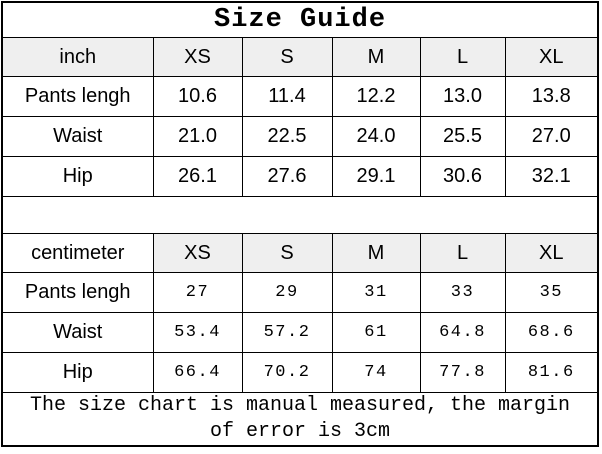  What do you see at coordinates (462, 96) in the screenshot?
I see `measurement-value: 13.0` at bounding box center [462, 96].